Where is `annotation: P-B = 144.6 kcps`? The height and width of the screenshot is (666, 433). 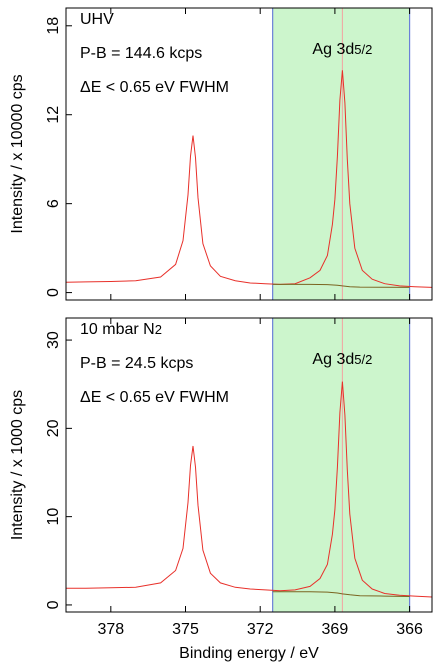 annotation: P-B = 144.6 kcps is located at coordinates (141, 53).